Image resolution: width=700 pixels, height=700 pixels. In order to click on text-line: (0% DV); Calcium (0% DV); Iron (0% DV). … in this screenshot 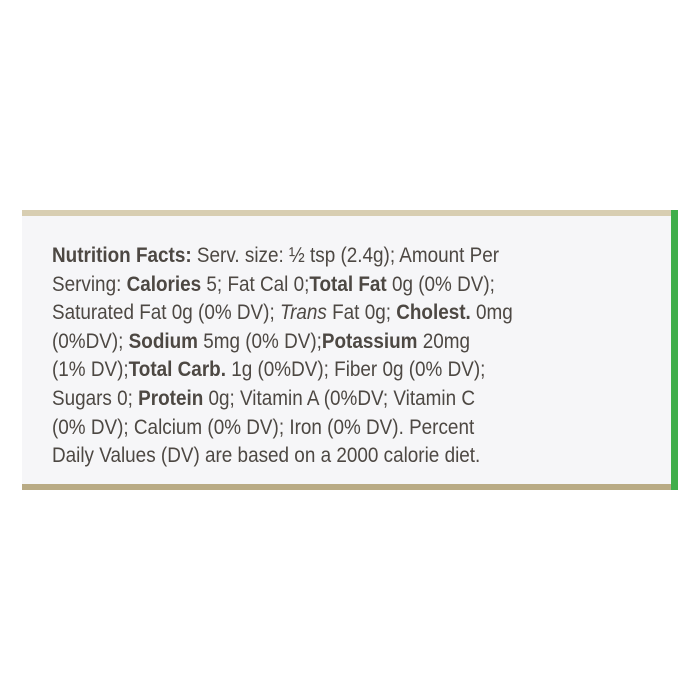, I will do `click(282, 428)`.